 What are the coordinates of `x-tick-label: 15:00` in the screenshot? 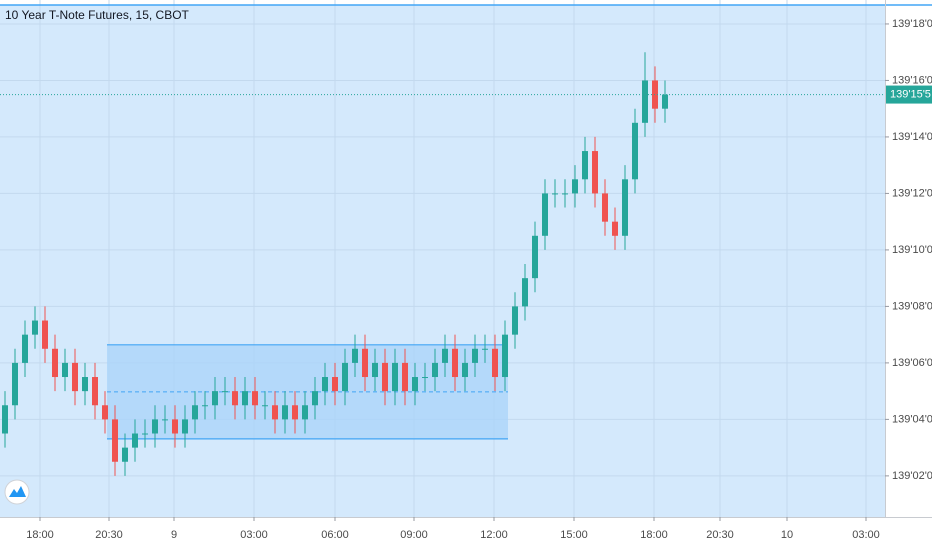 It's located at (574, 535).